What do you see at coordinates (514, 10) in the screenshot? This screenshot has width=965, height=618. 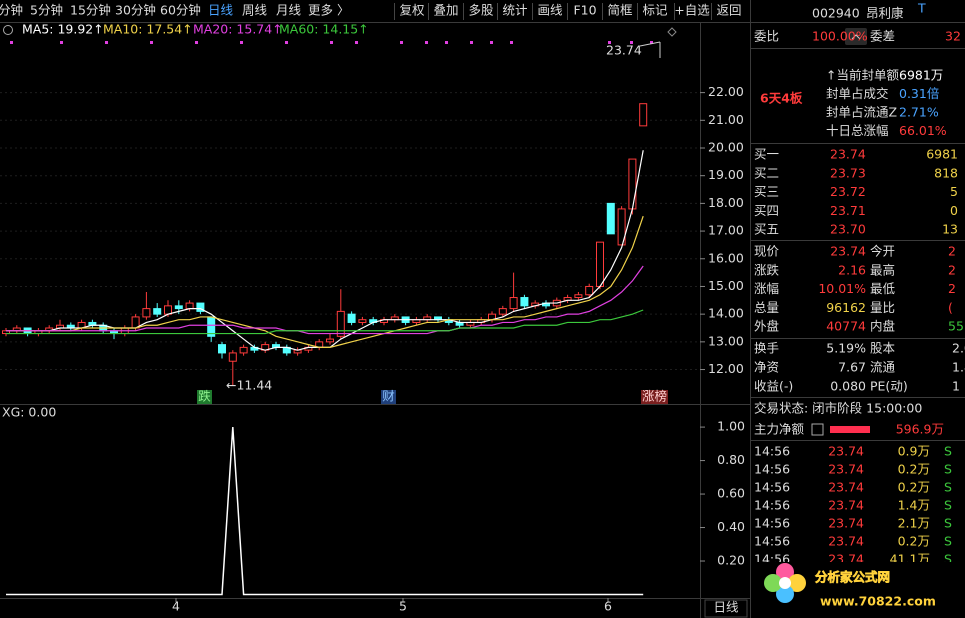 I see `toolbar-button: 统计` at bounding box center [514, 10].